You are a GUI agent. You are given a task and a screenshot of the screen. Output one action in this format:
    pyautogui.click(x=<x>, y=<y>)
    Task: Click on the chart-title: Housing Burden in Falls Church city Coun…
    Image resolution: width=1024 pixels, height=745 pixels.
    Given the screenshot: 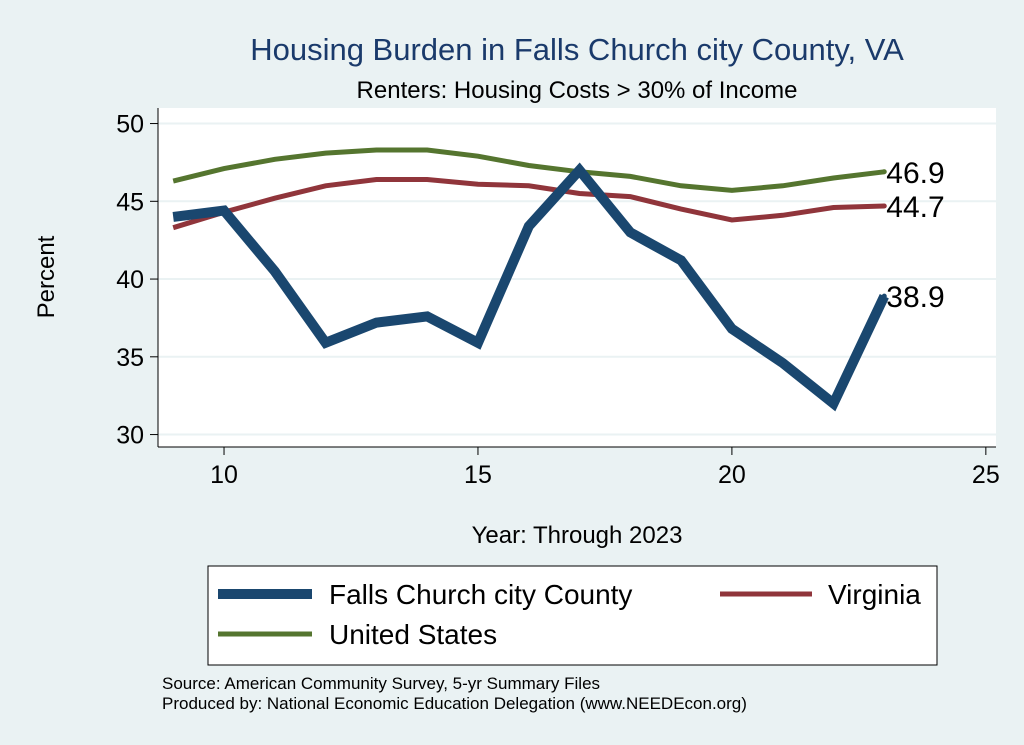 What is the action you would take?
    pyautogui.click(x=577, y=49)
    